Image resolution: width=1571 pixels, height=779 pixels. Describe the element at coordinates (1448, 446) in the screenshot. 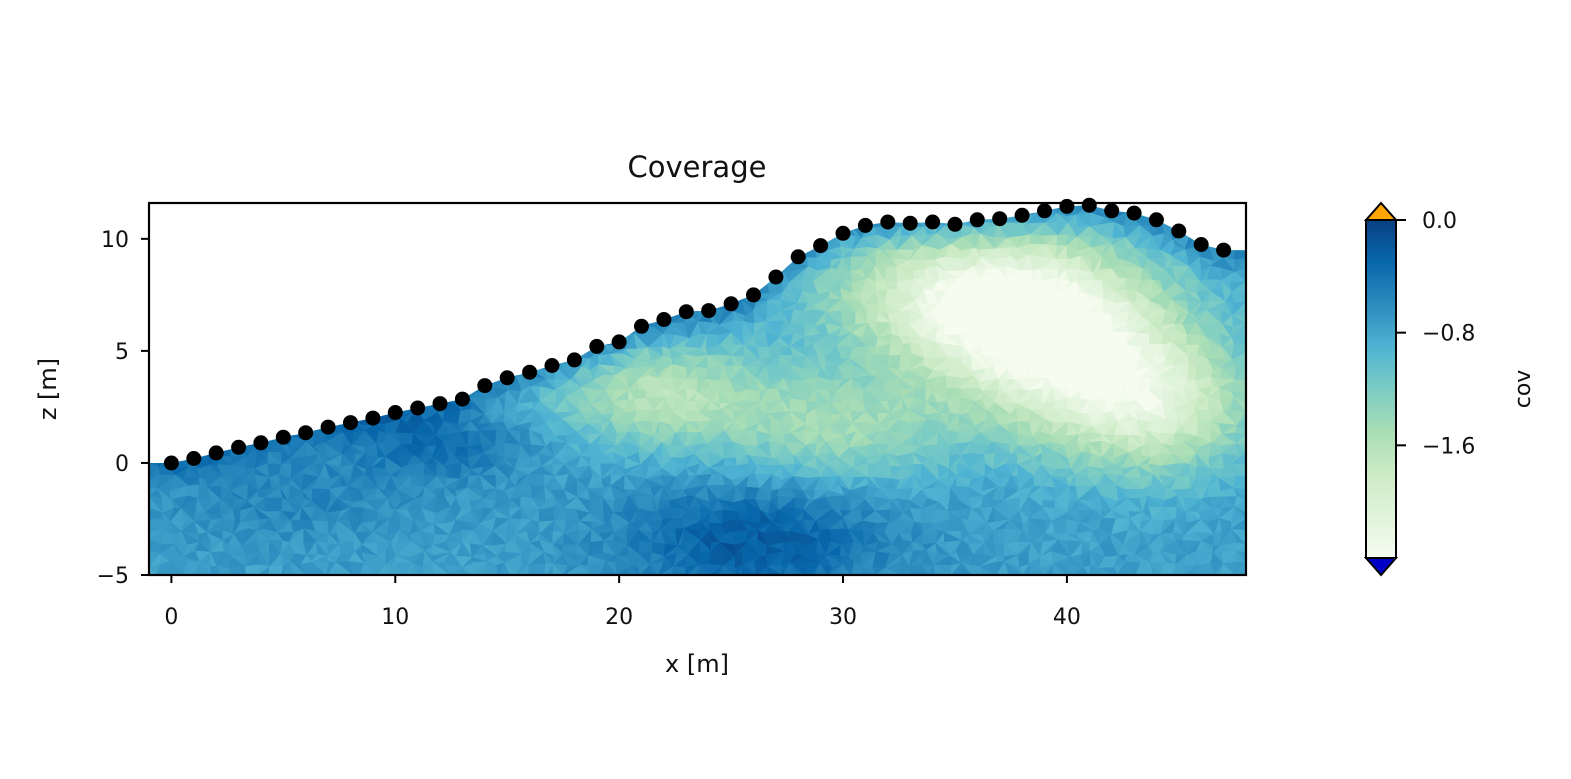

I see `colorbar-tick-label: −1.6` at that location.